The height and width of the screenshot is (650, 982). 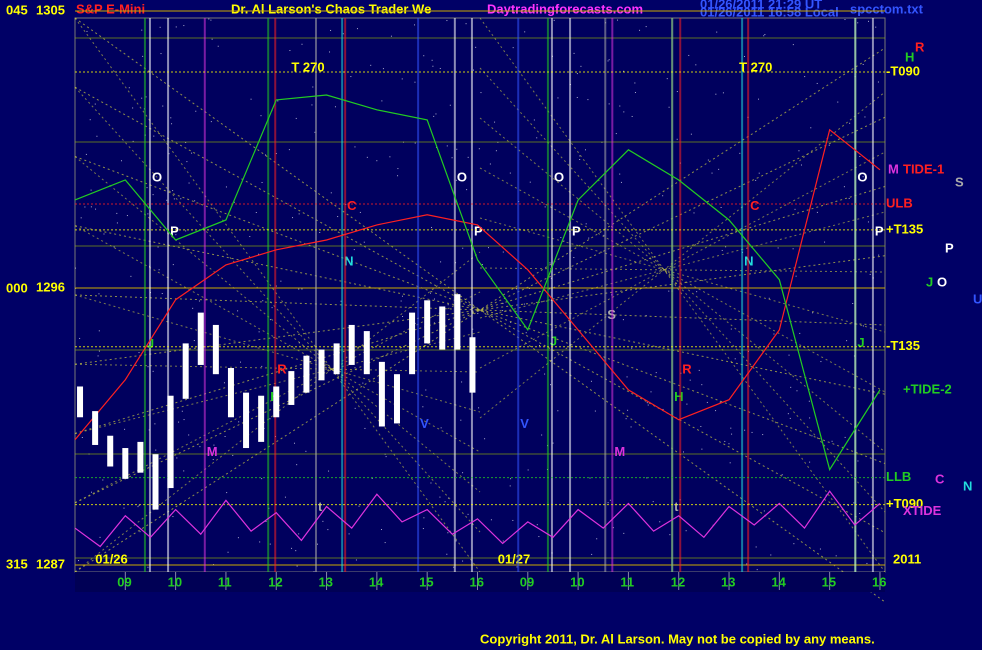 I want to click on y-tick-label: 1305, so click(x=50, y=9).